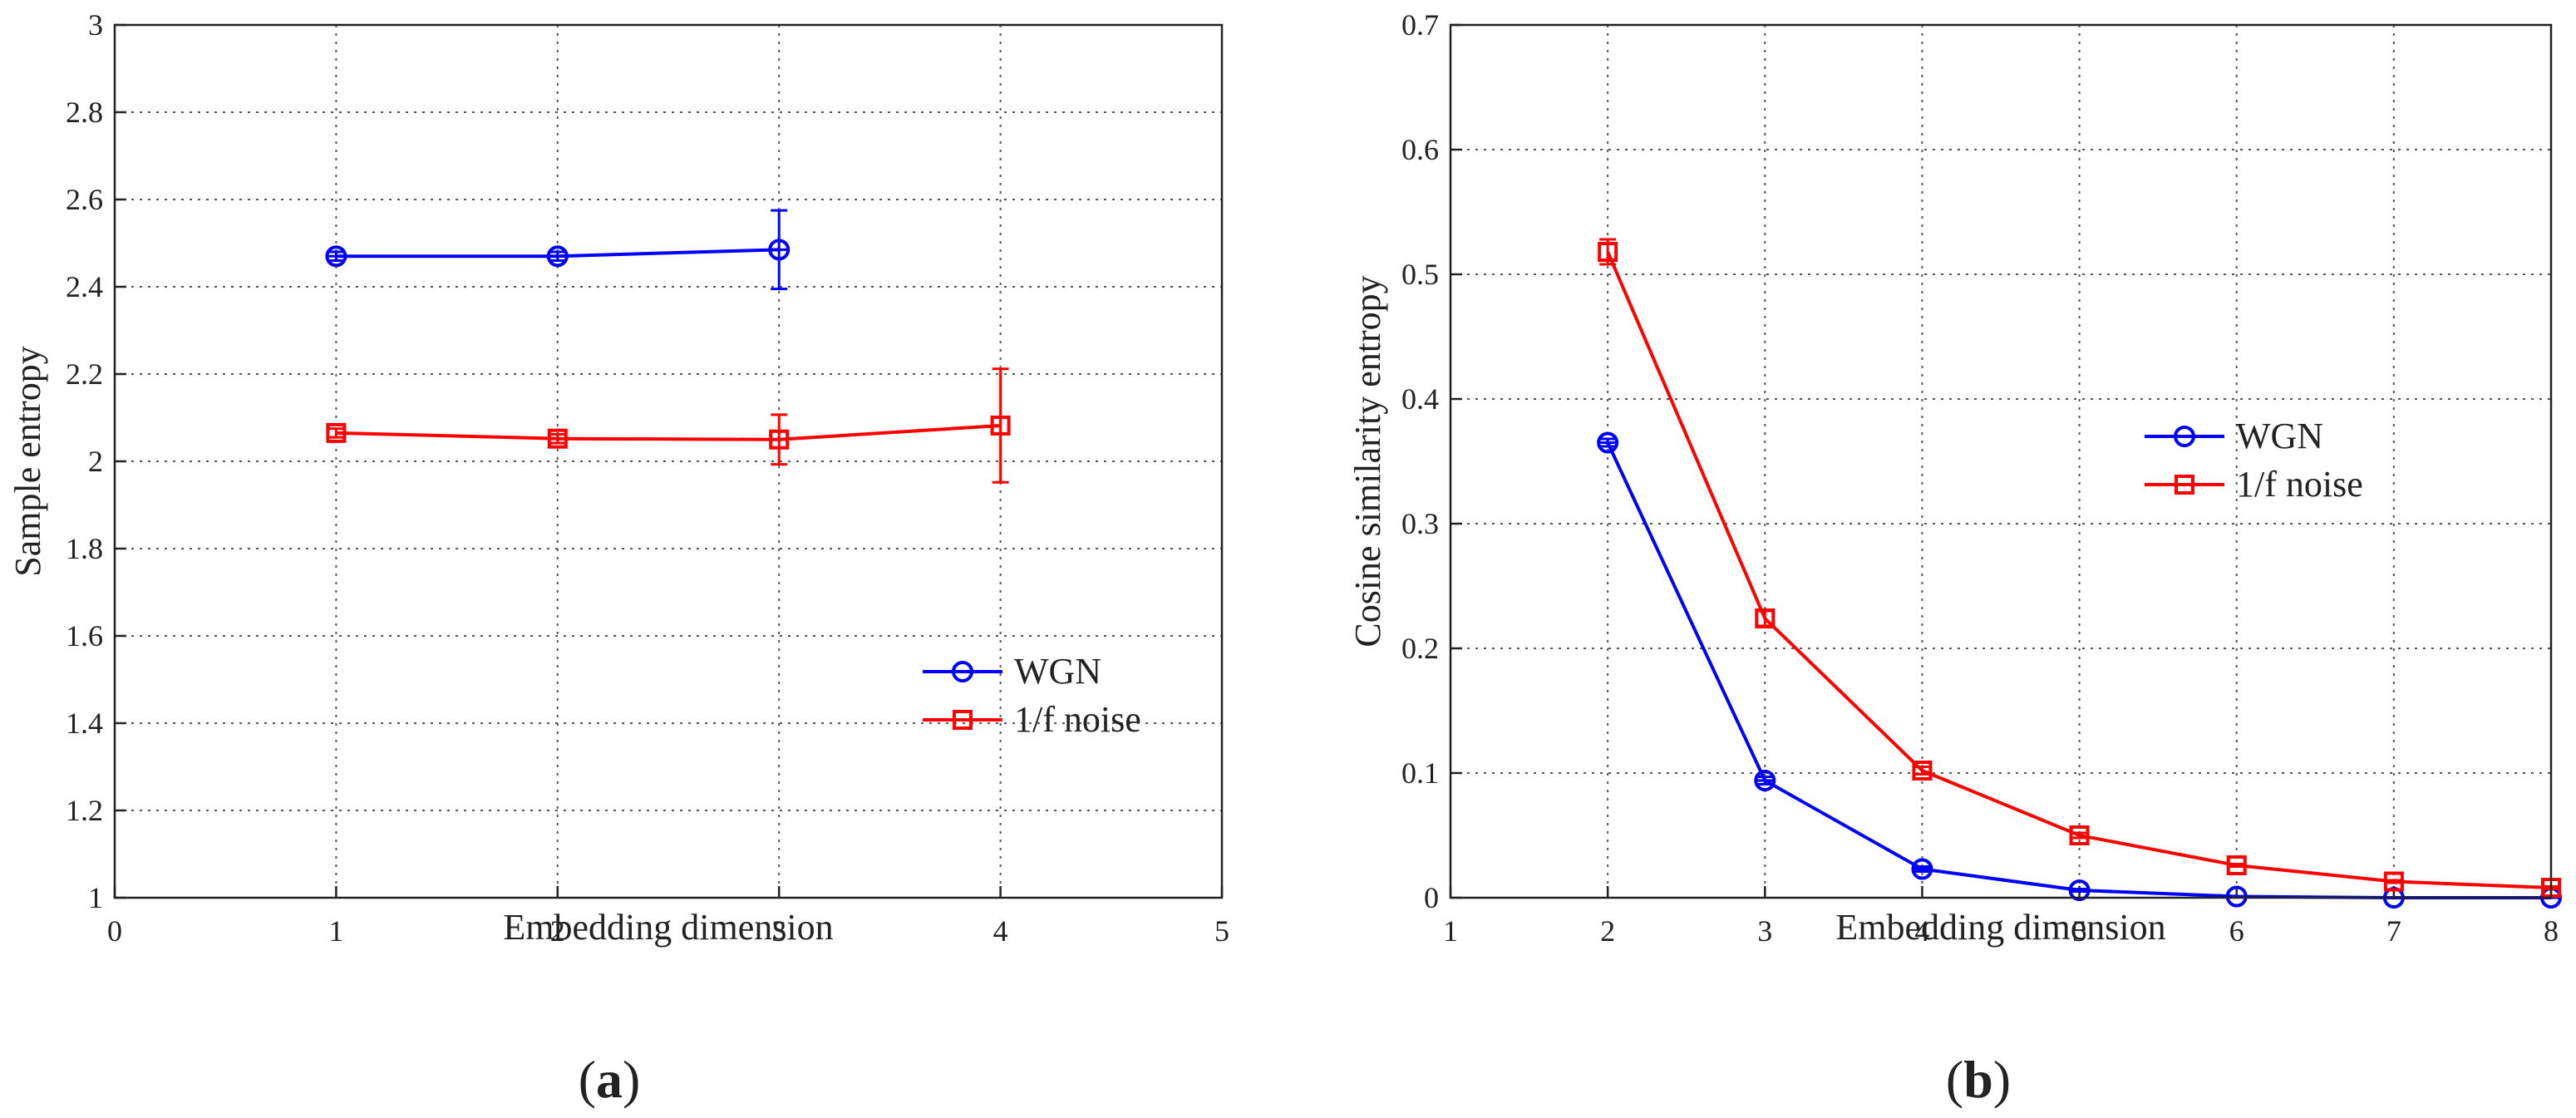 This screenshot has width=2576, height=1118. I want to click on panel-b-x-tick-label: 3, so click(1764, 931).